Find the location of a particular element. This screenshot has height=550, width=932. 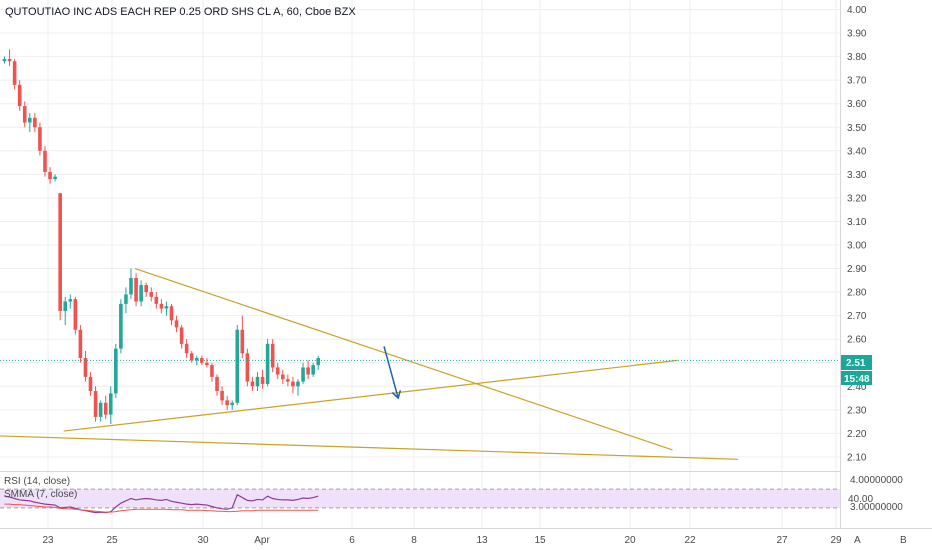

time-axis: 23 25 30 Apr 6 8 13 15 20 22 27 29 is located at coordinates (442, 540).